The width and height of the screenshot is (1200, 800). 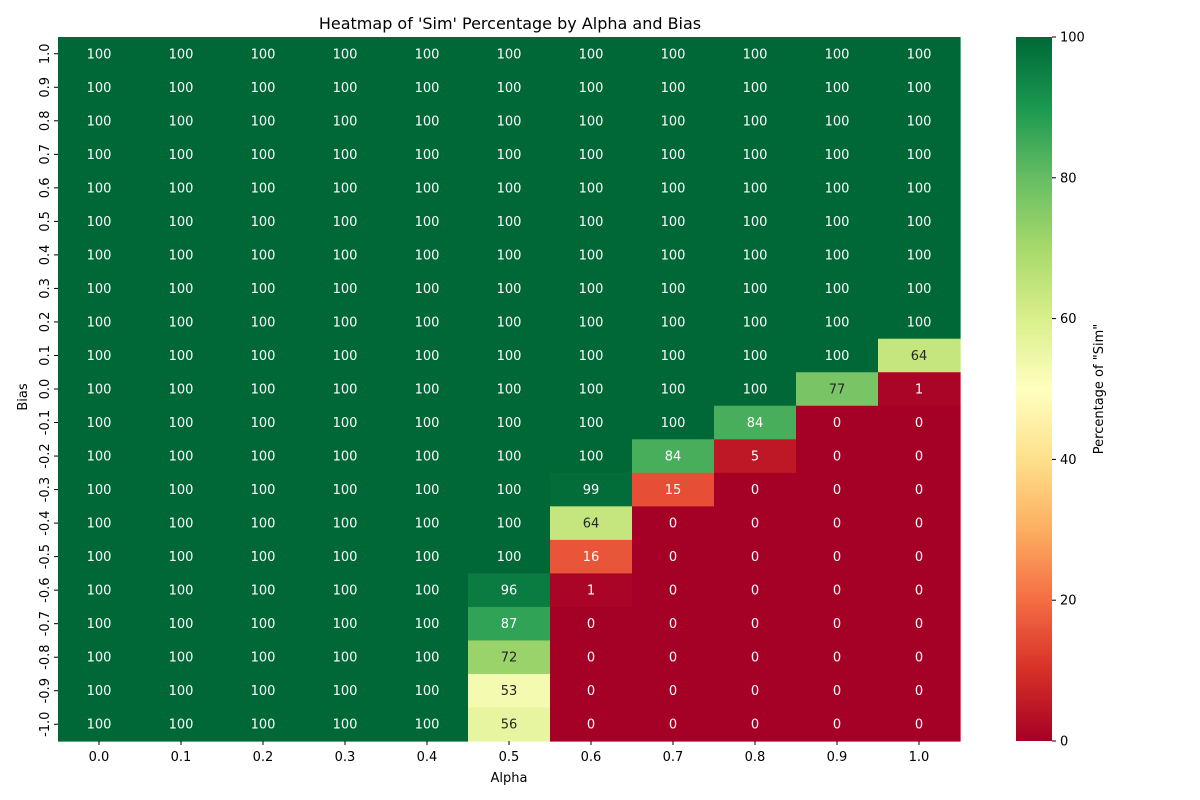 What do you see at coordinates (181, 757) in the screenshot?
I see `x-tick-label: 0.1` at bounding box center [181, 757].